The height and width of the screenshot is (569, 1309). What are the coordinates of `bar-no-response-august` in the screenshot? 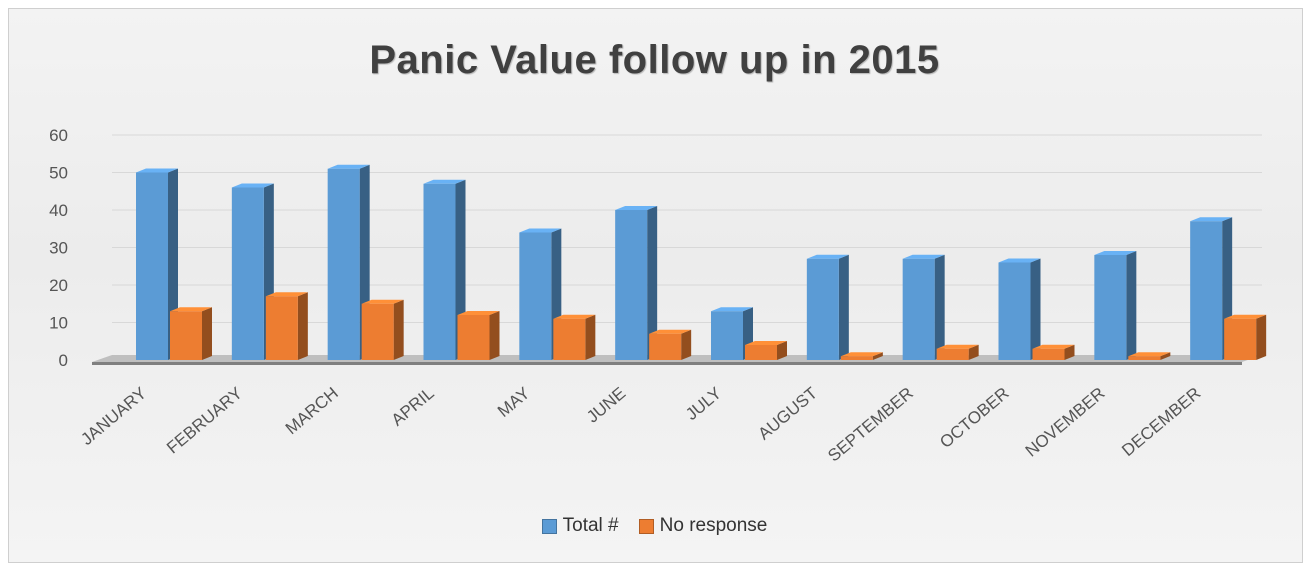 It's located at (861, 356).